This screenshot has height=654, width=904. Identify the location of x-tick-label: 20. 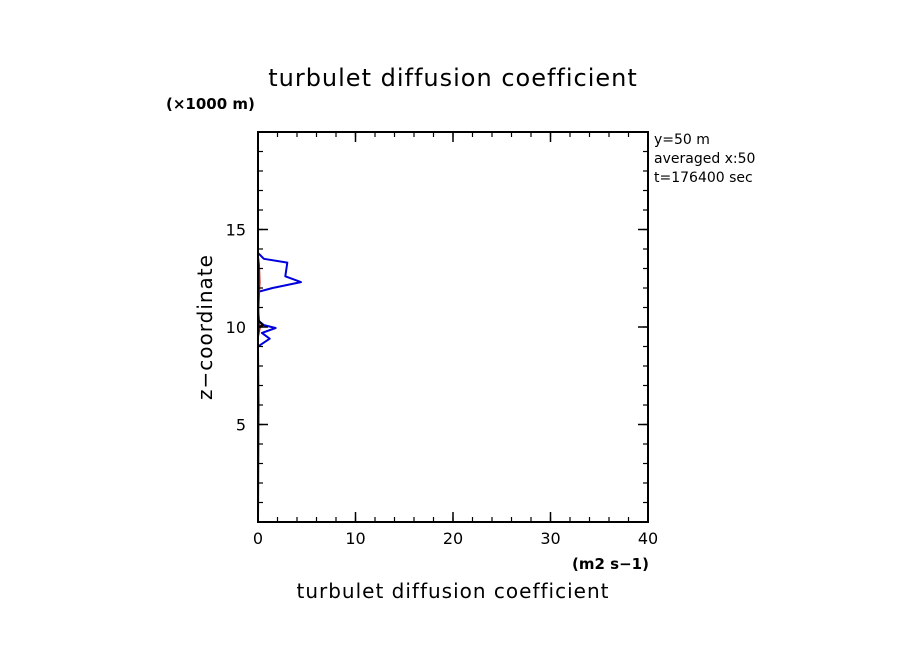
(453, 538).